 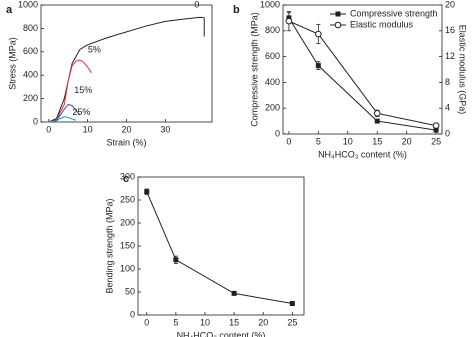 I want to click on y-tick-label: 100, so click(x=127, y=268).